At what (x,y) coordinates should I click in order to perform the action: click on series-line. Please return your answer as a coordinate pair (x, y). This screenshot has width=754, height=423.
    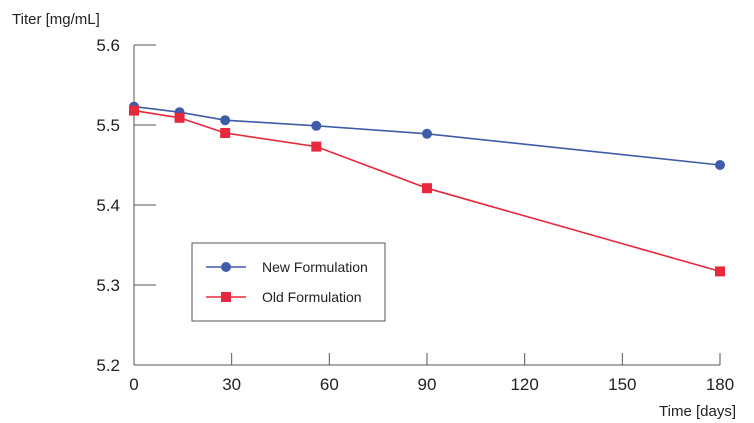
    Looking at the image, I should click on (427, 135).